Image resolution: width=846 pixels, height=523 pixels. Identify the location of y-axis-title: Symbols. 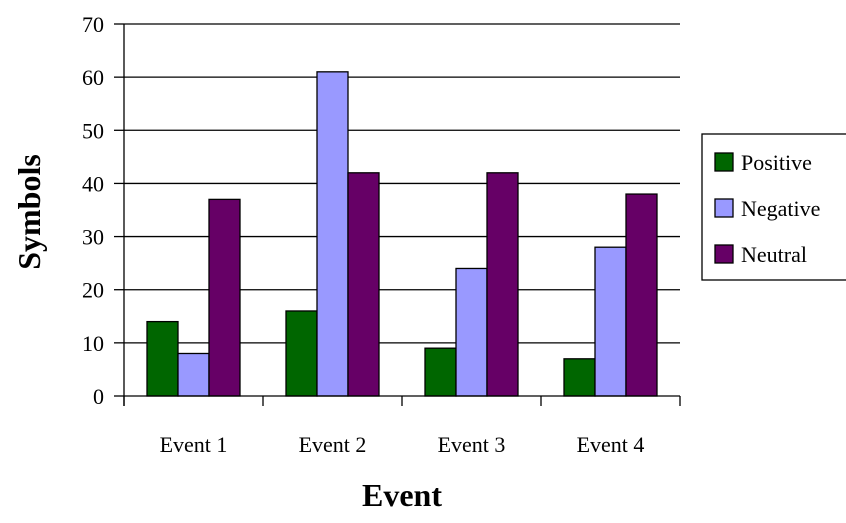
(29, 212).